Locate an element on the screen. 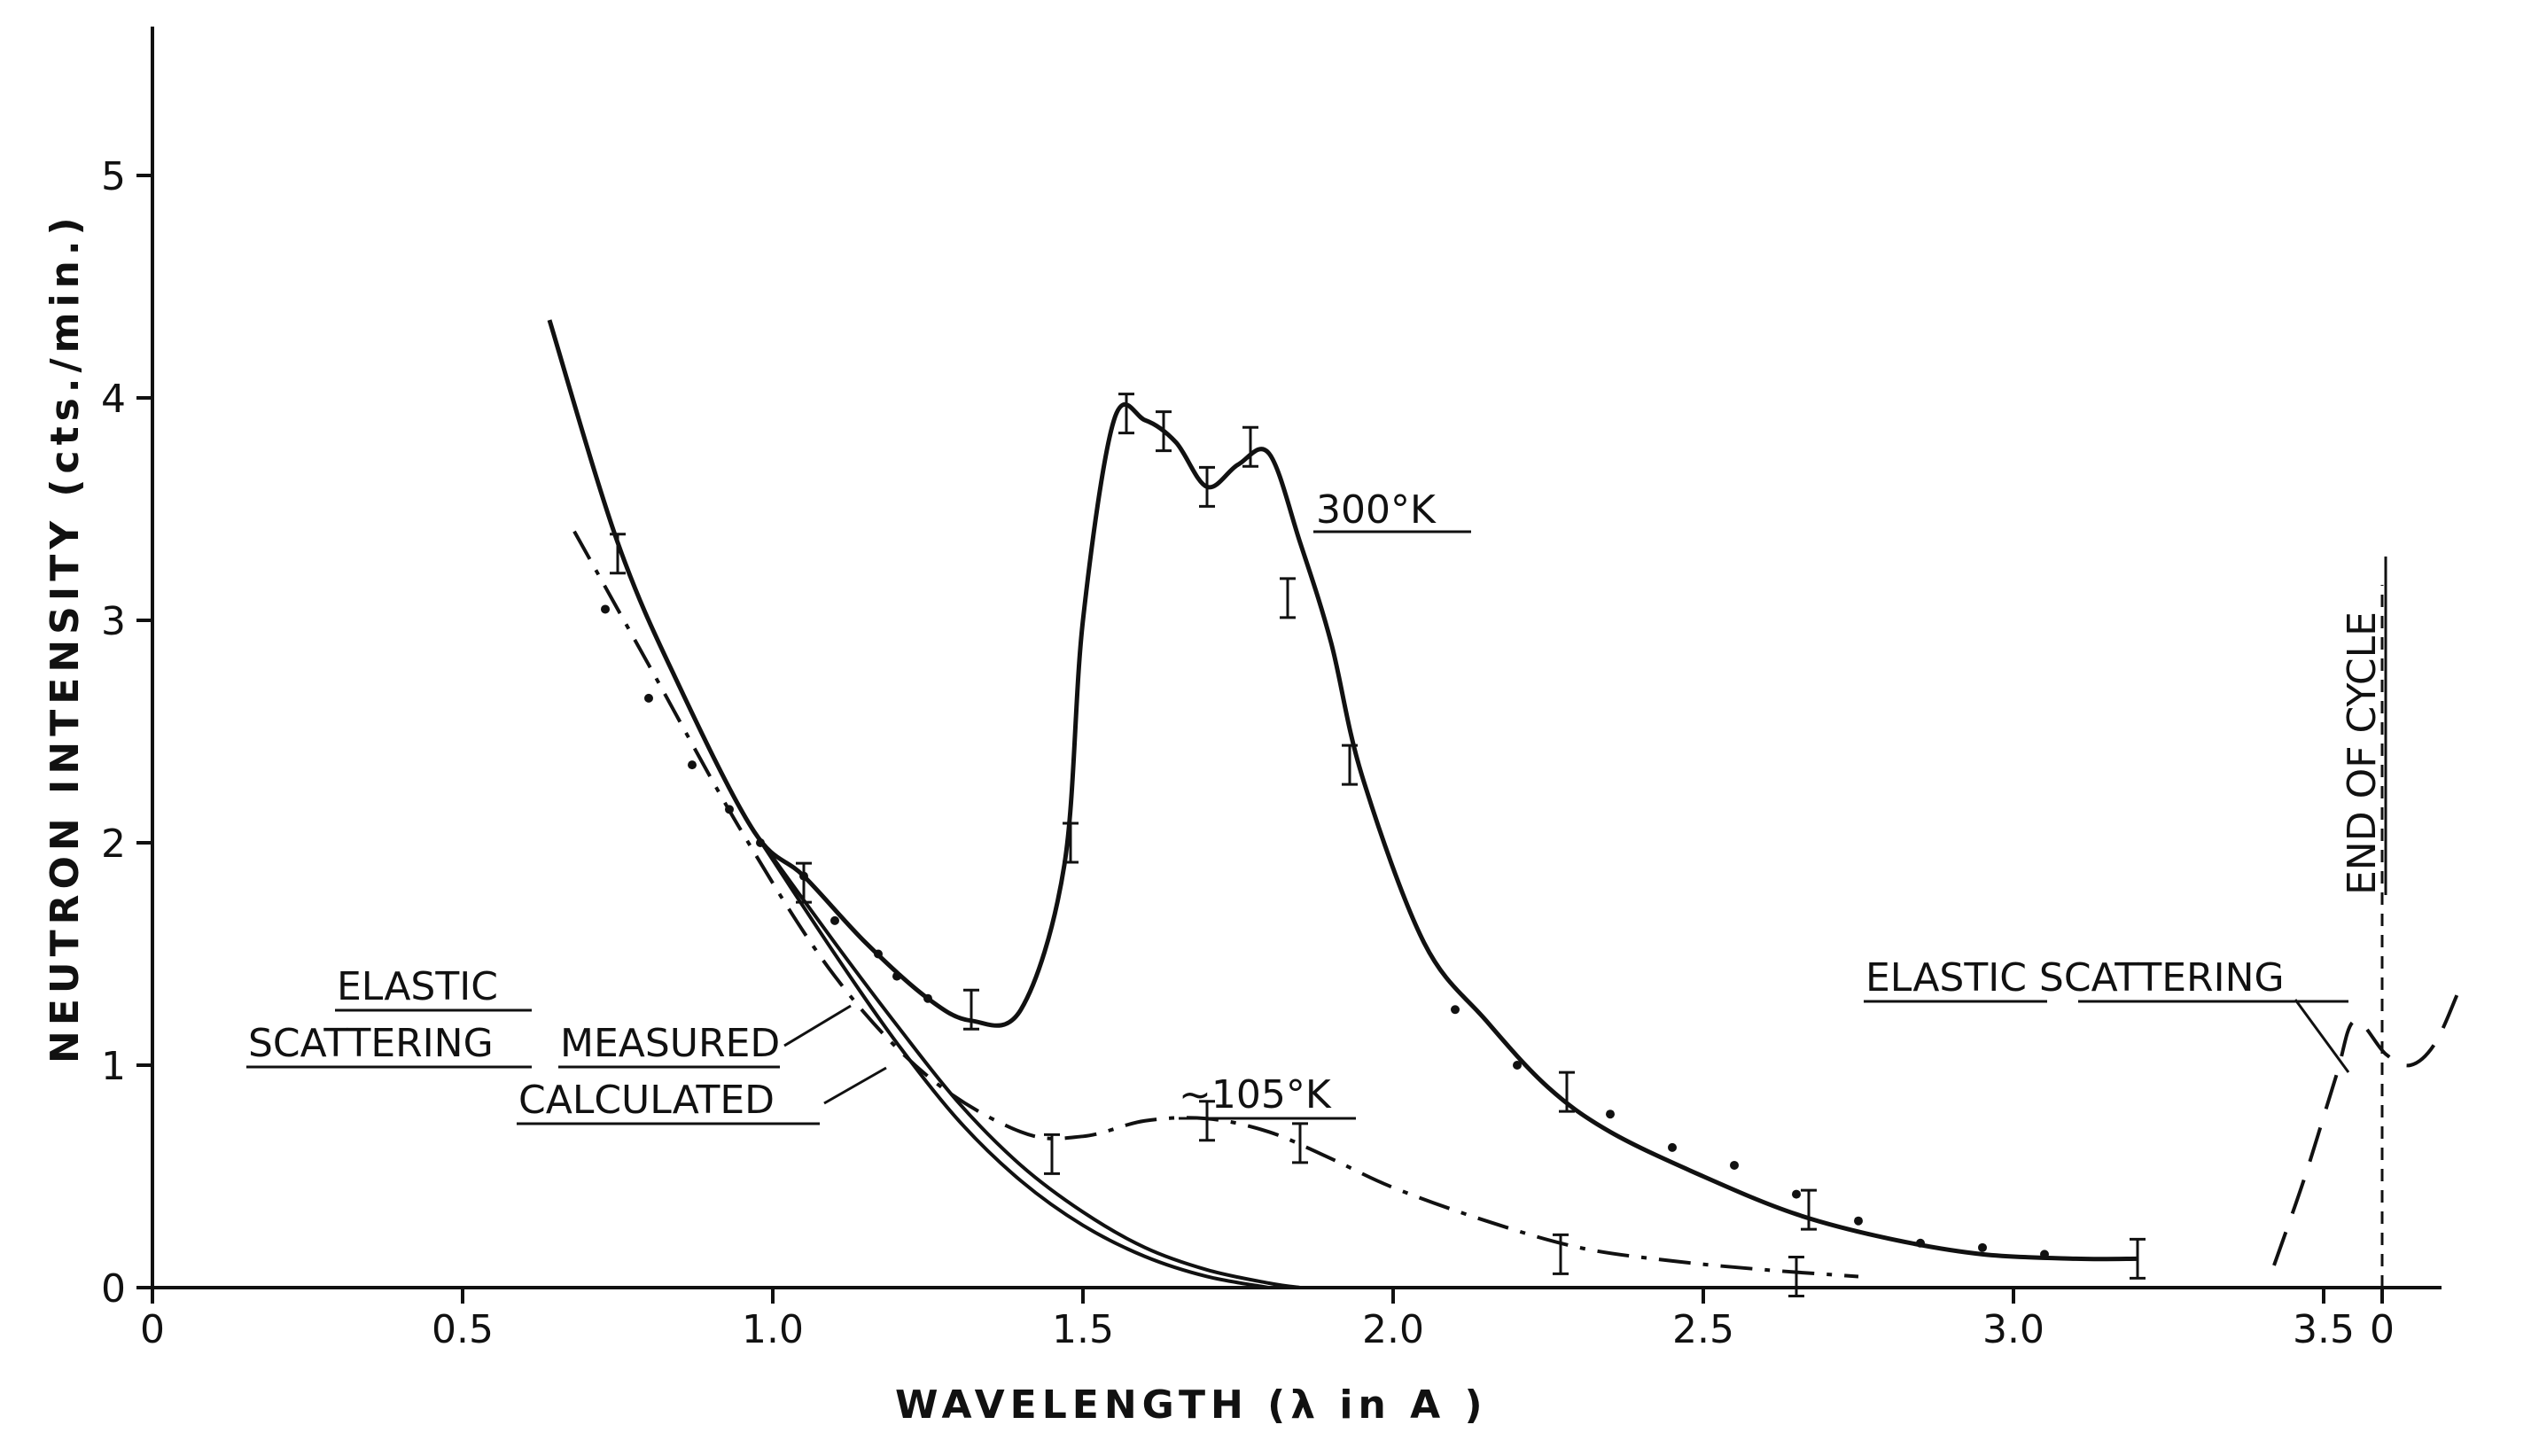 The width and height of the screenshot is (2539, 1456). annotation-end-of-cycle: END OF CYCLE is located at coordinates (2363, 726).